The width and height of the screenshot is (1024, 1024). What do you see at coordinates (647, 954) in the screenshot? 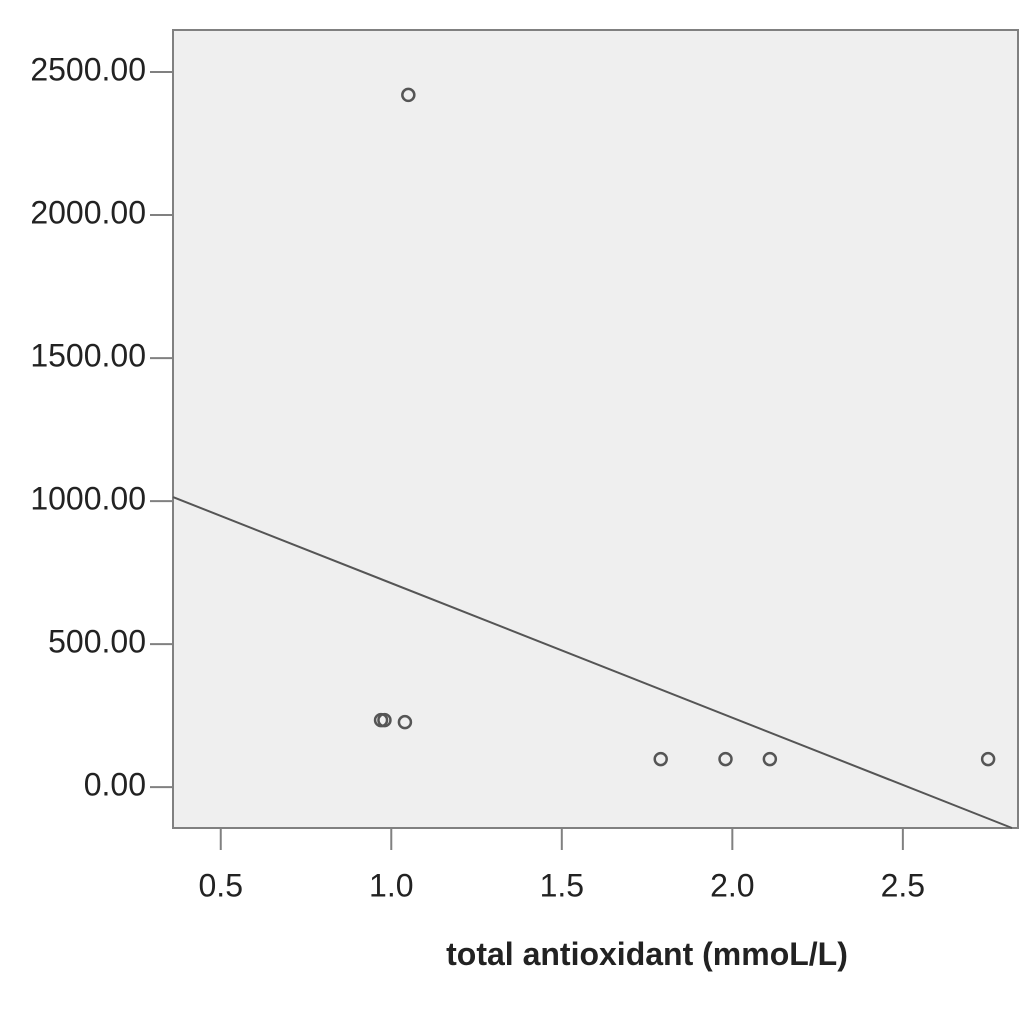
I see `x-axis-label: total antioxidant (mmoL/L)` at bounding box center [647, 954].